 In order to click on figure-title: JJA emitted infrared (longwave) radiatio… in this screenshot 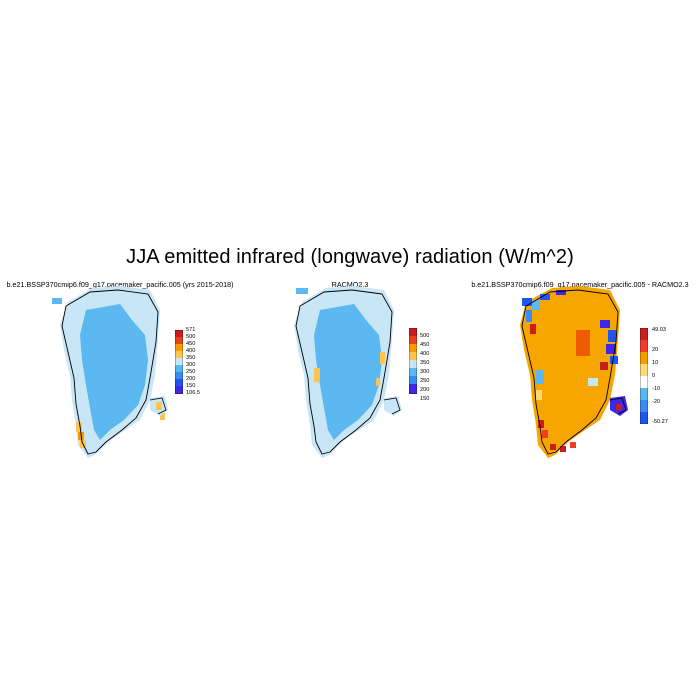, I will do `click(350, 257)`.